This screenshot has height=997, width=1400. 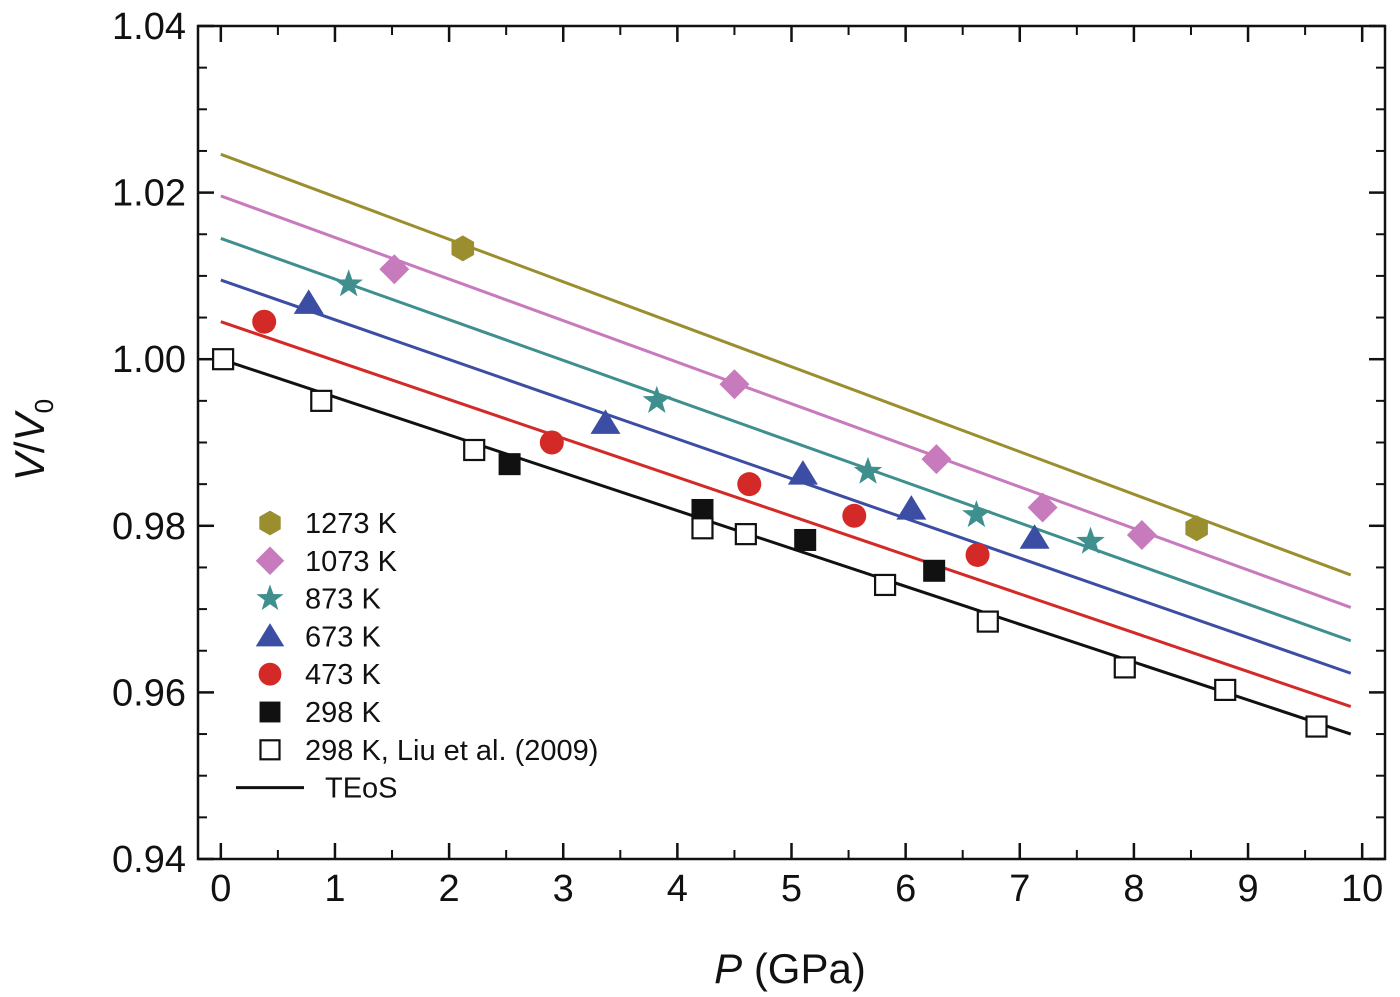 I want to click on x-tick-label: 7, so click(x=1019, y=889).